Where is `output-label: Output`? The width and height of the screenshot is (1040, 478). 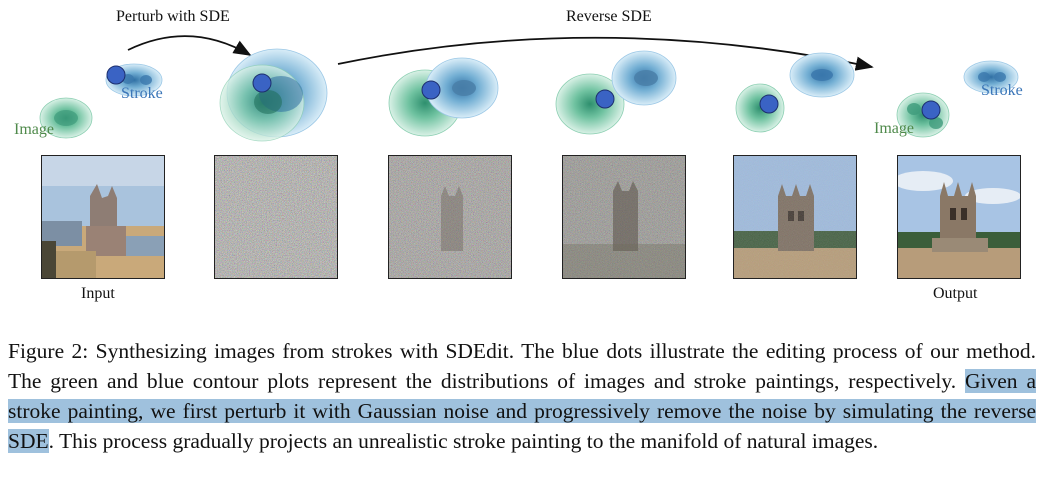
output-label: Output is located at coordinates (955, 293).